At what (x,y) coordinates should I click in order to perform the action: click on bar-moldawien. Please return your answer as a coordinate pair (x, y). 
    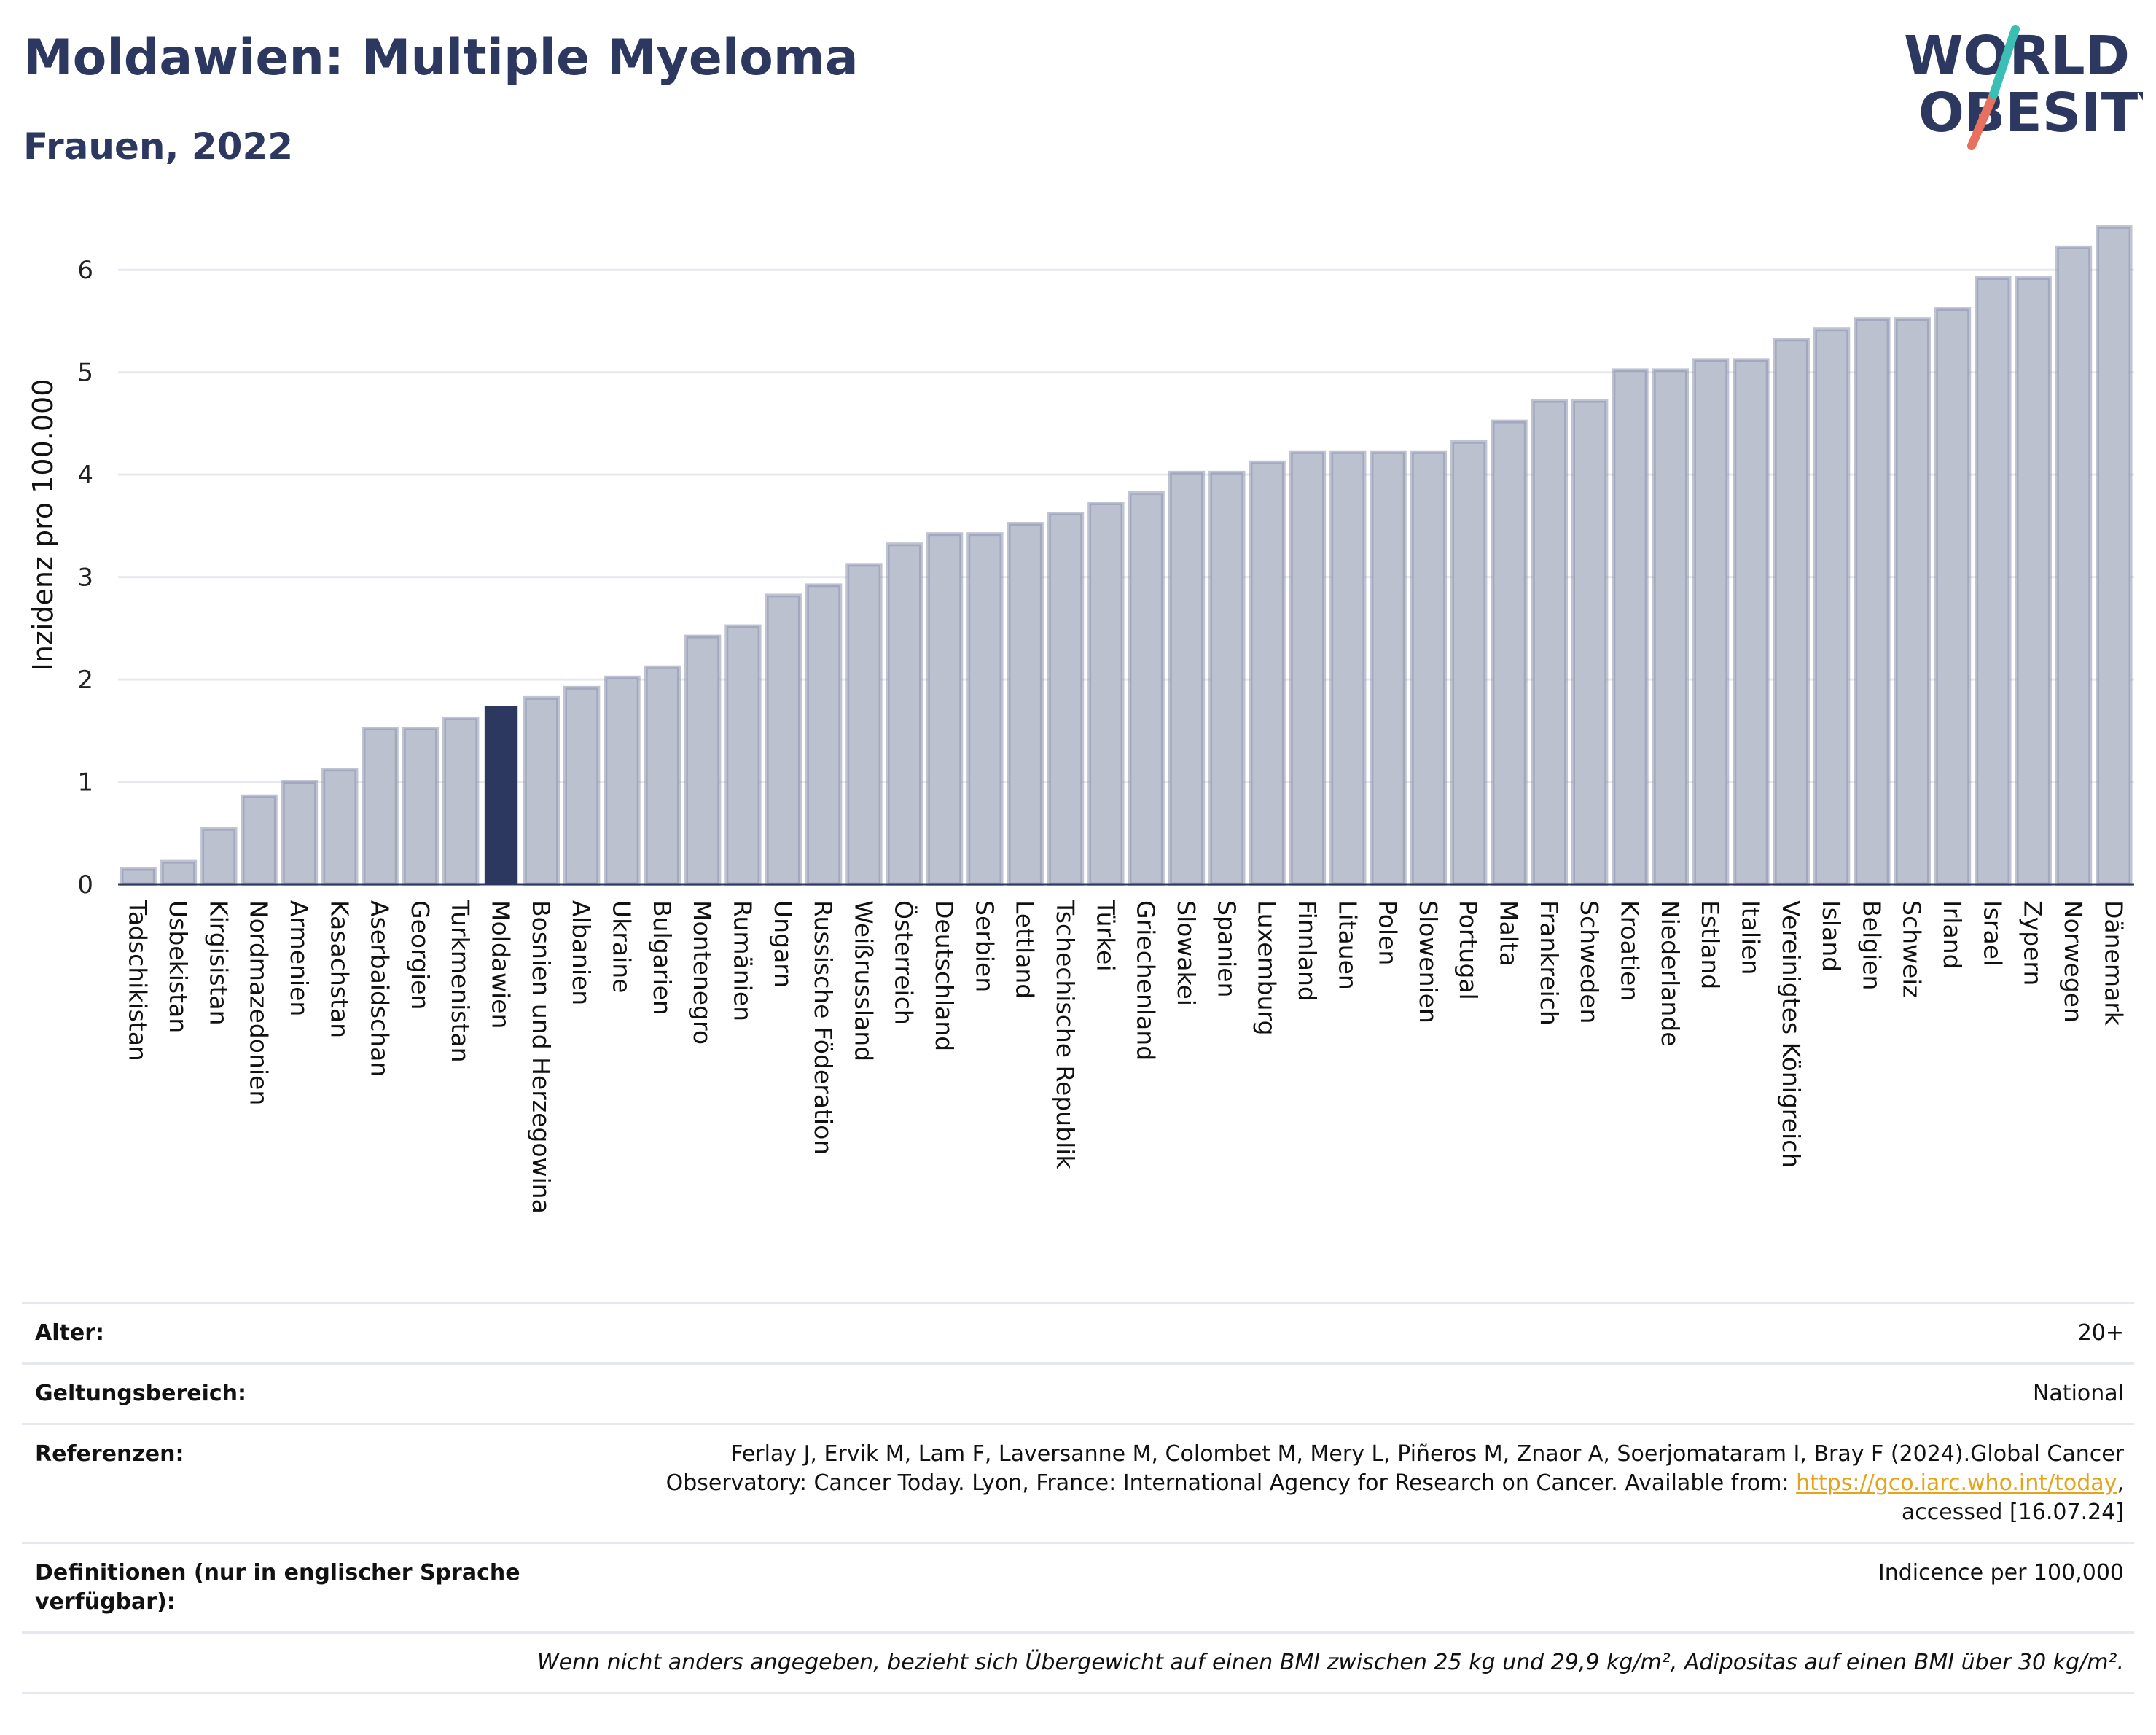
    Looking at the image, I should click on (501, 795).